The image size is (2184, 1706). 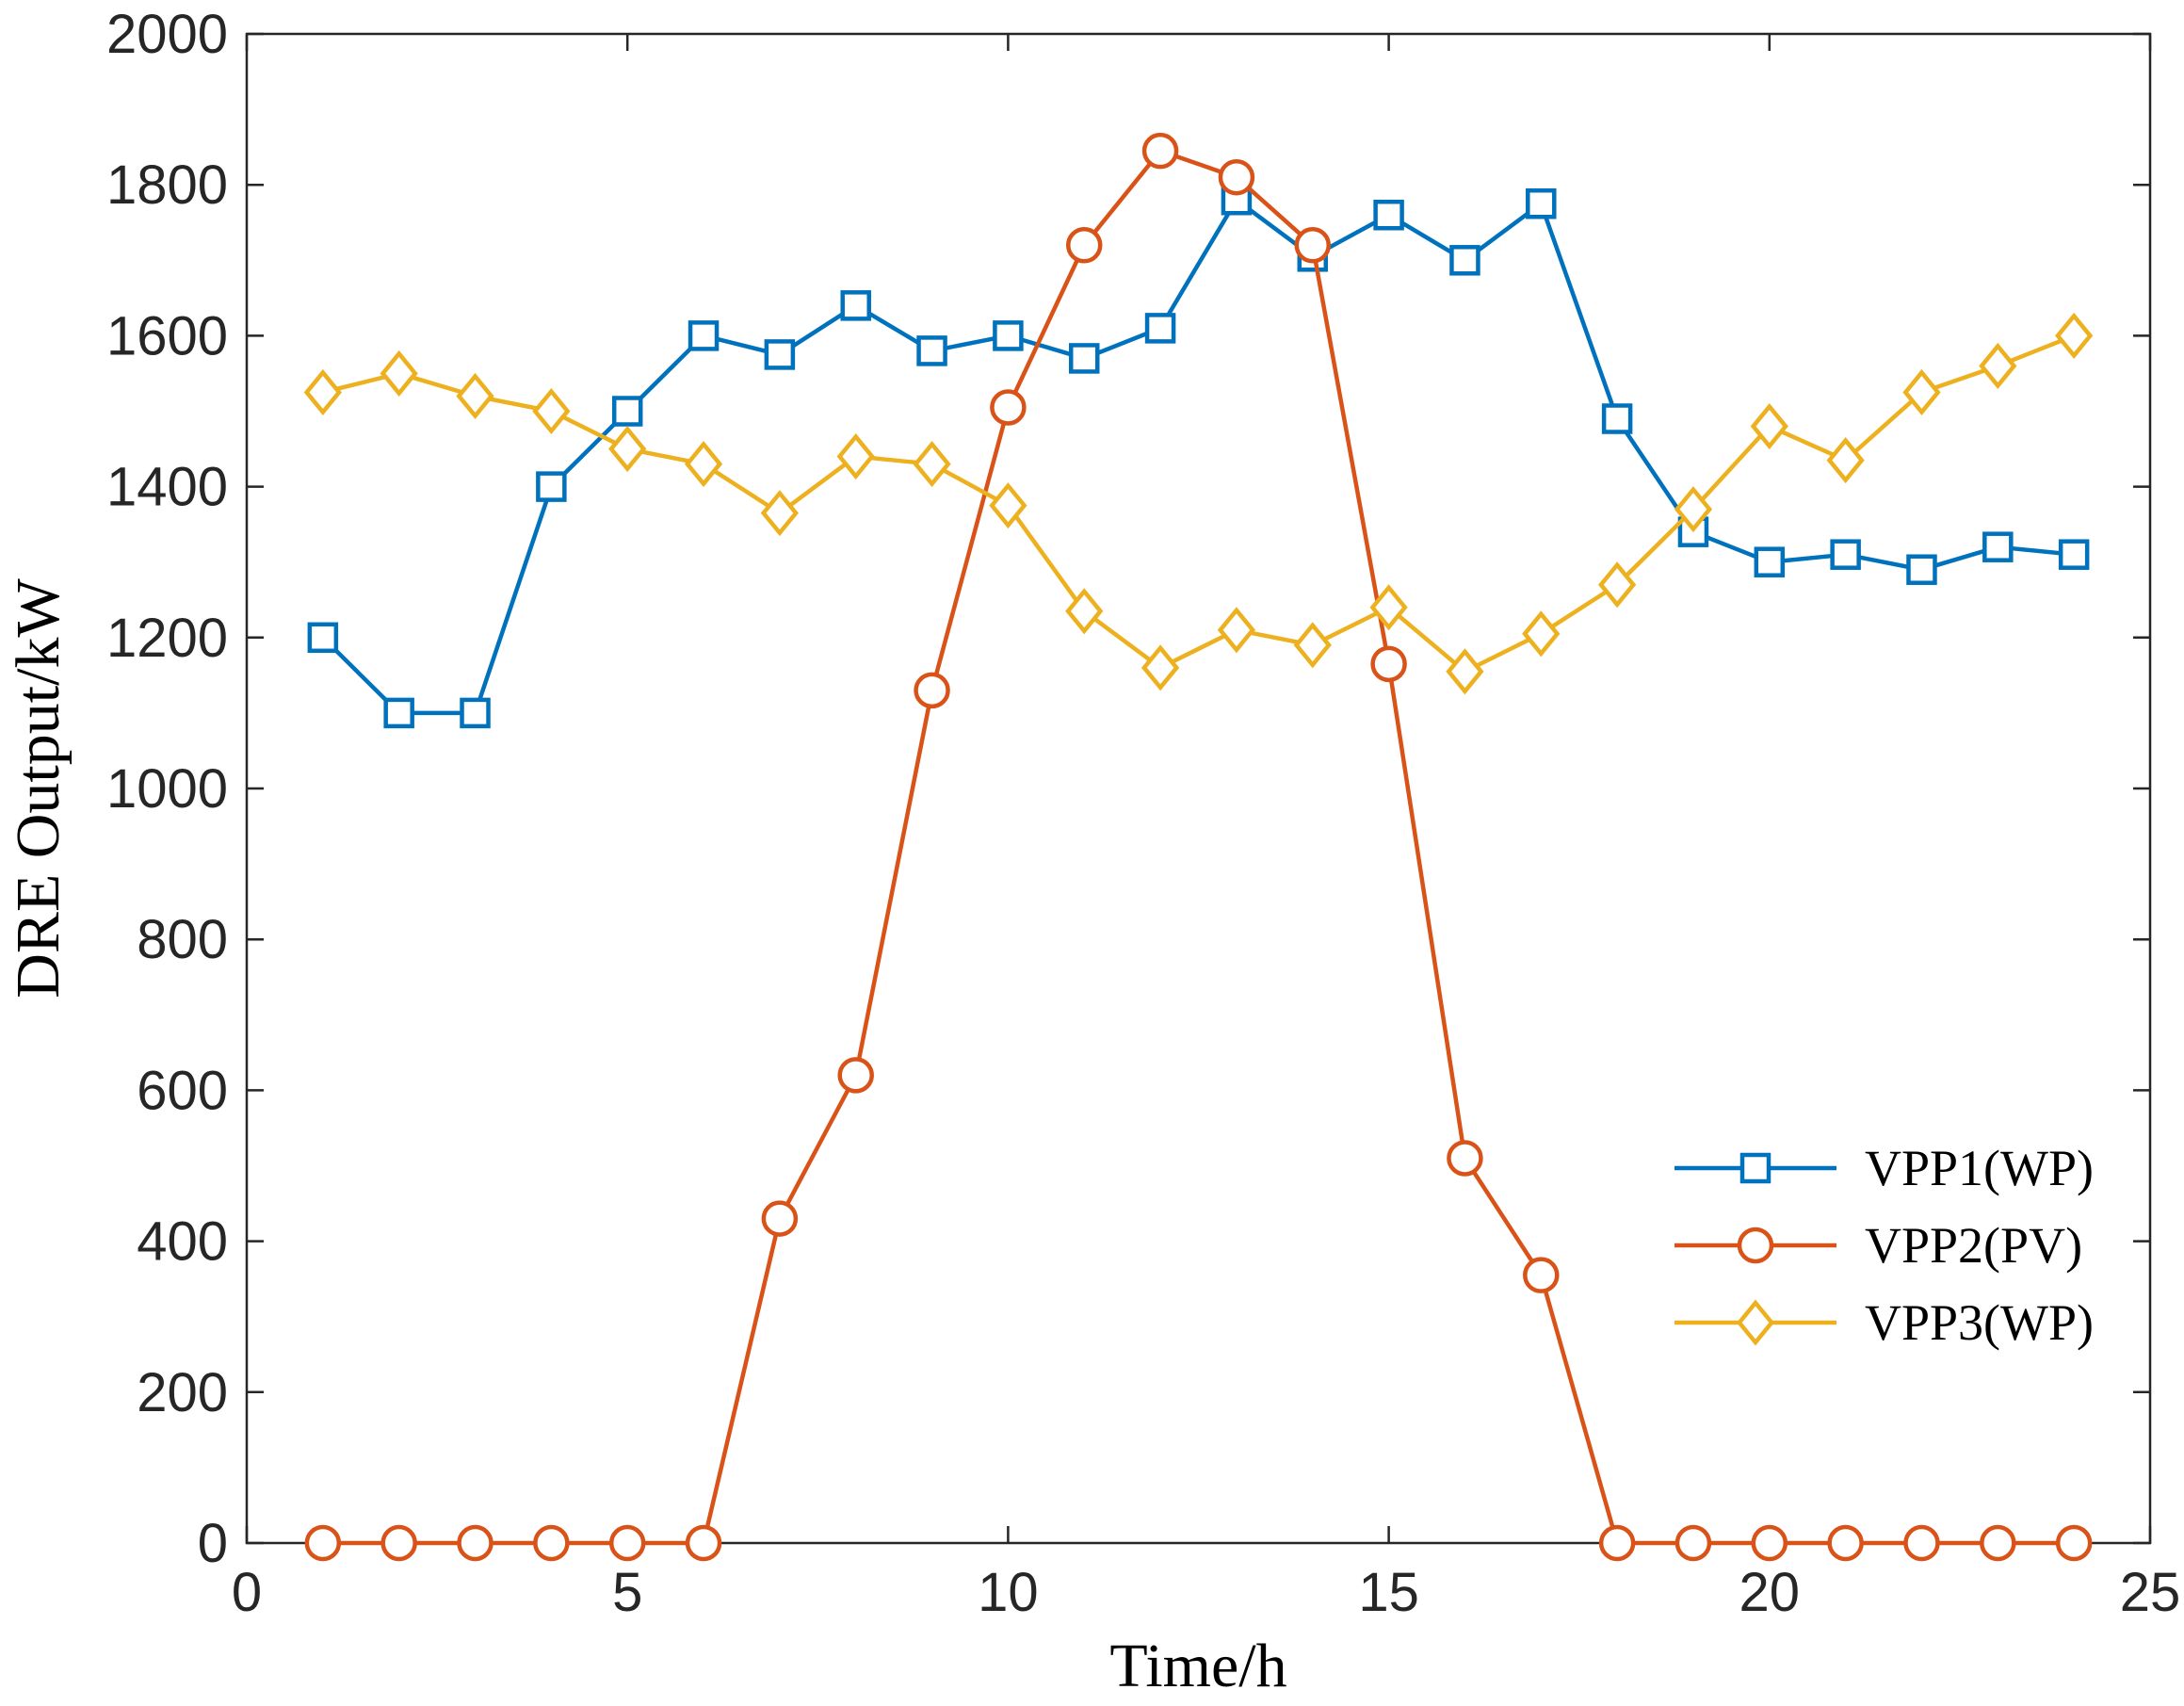 What do you see at coordinates (167, 34) in the screenshot?
I see `y-tick-label: 2000` at bounding box center [167, 34].